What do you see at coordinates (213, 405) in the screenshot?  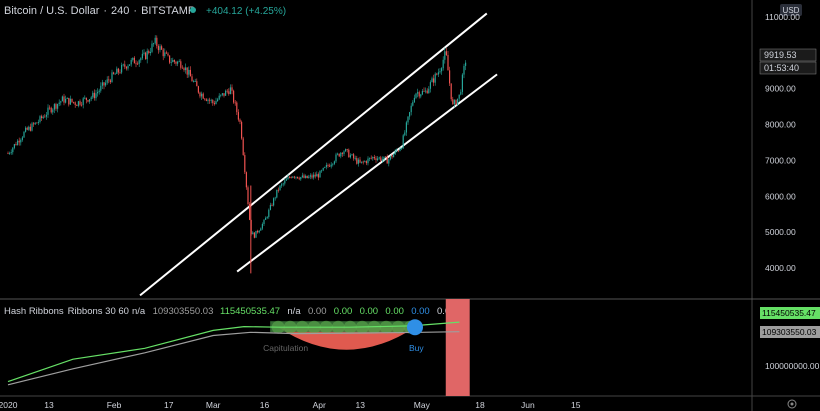 I see `time-tick-label: Mar` at bounding box center [213, 405].